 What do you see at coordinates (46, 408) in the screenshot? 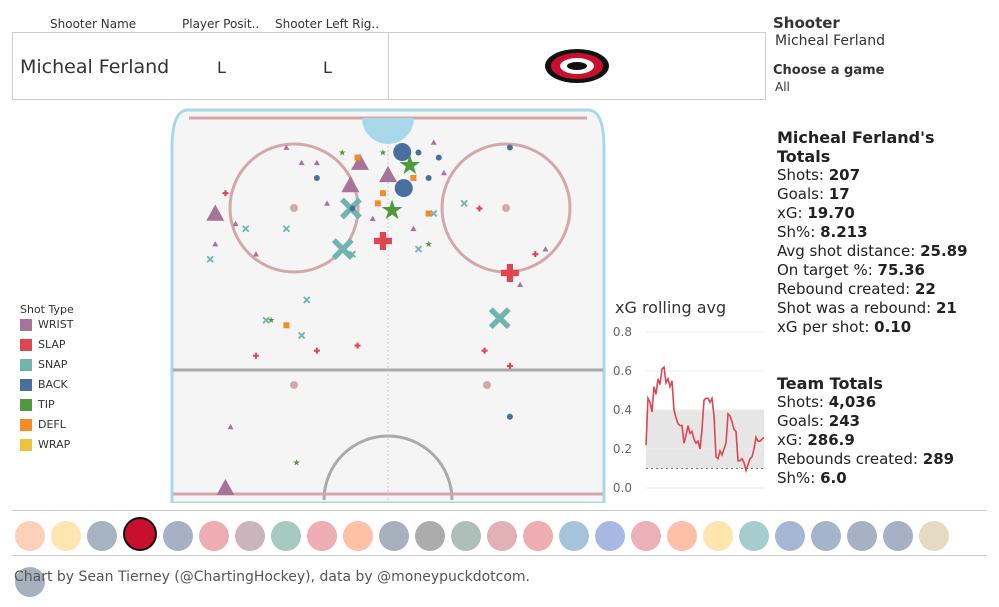
I see `legend-item-tip: TIP` at bounding box center [46, 408].